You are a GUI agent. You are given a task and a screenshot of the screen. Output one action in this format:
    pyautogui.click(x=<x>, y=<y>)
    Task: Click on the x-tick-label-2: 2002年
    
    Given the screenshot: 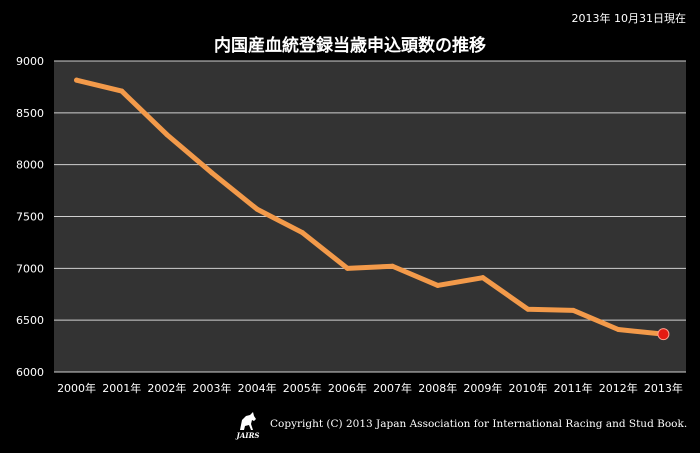 What is the action you would take?
    pyautogui.click(x=166, y=388)
    